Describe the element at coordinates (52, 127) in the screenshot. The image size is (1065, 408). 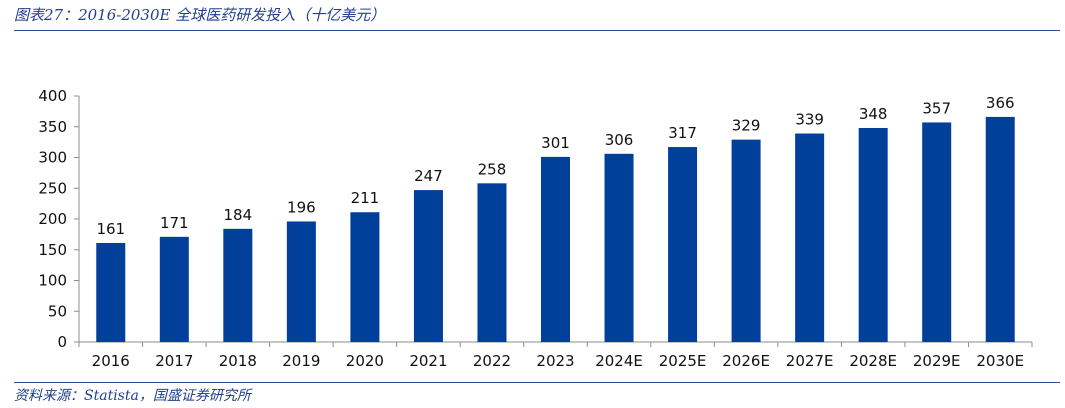
I see `y-tick-label: 350` at that location.